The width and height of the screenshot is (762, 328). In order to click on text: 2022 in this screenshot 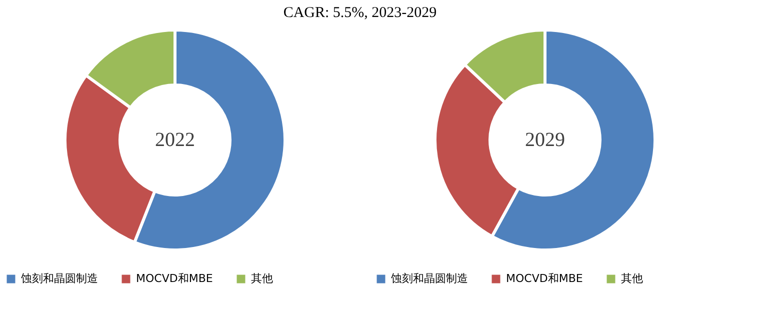, I will do `click(175, 140)`.